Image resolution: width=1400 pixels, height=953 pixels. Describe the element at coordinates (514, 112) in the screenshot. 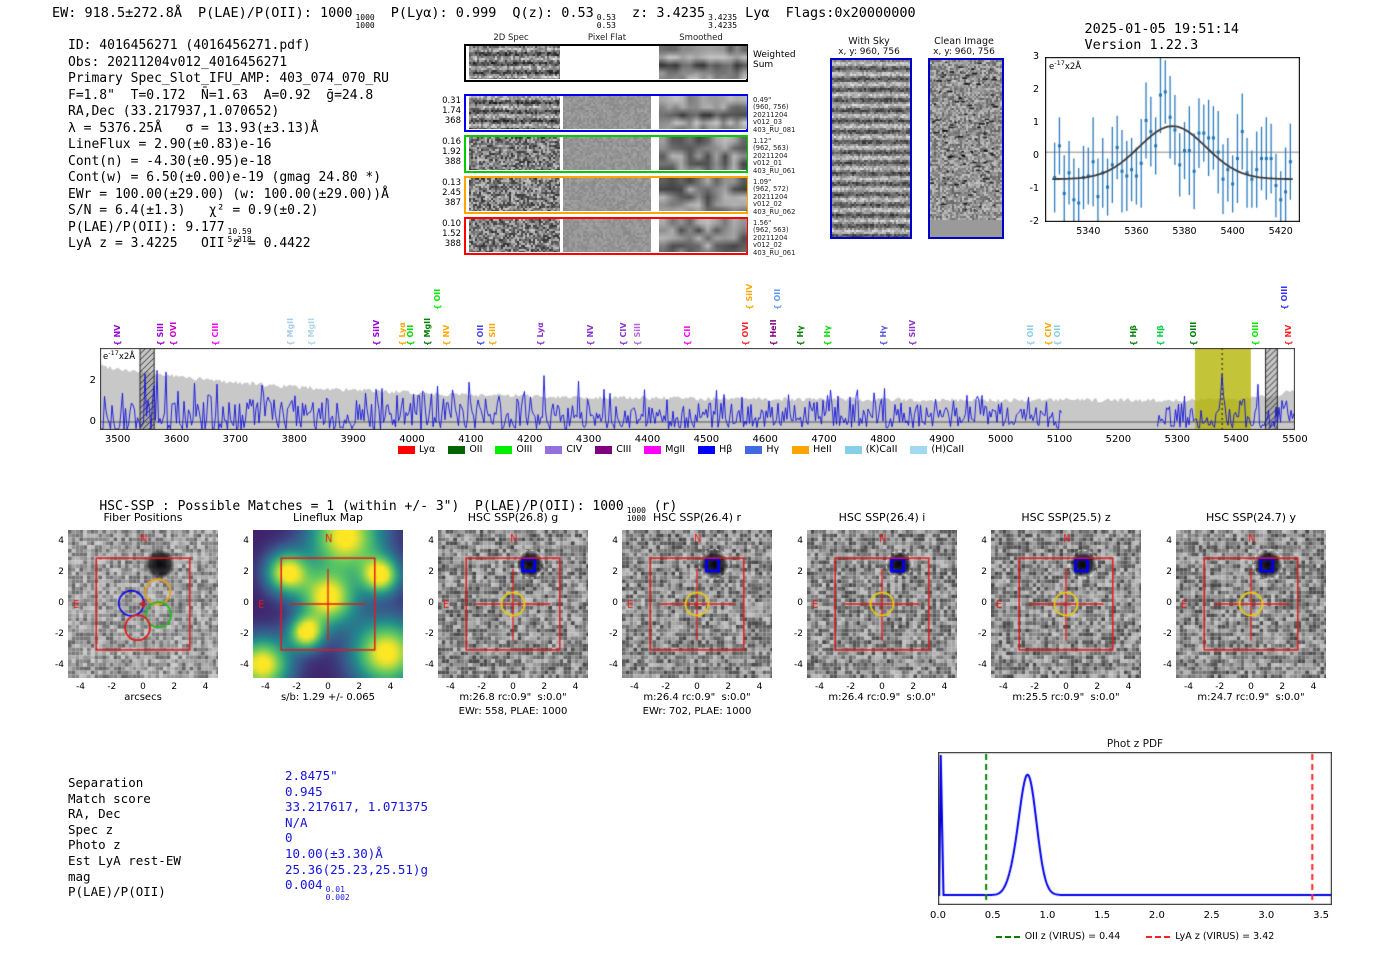

I see `spec2d-image-row1` at that location.